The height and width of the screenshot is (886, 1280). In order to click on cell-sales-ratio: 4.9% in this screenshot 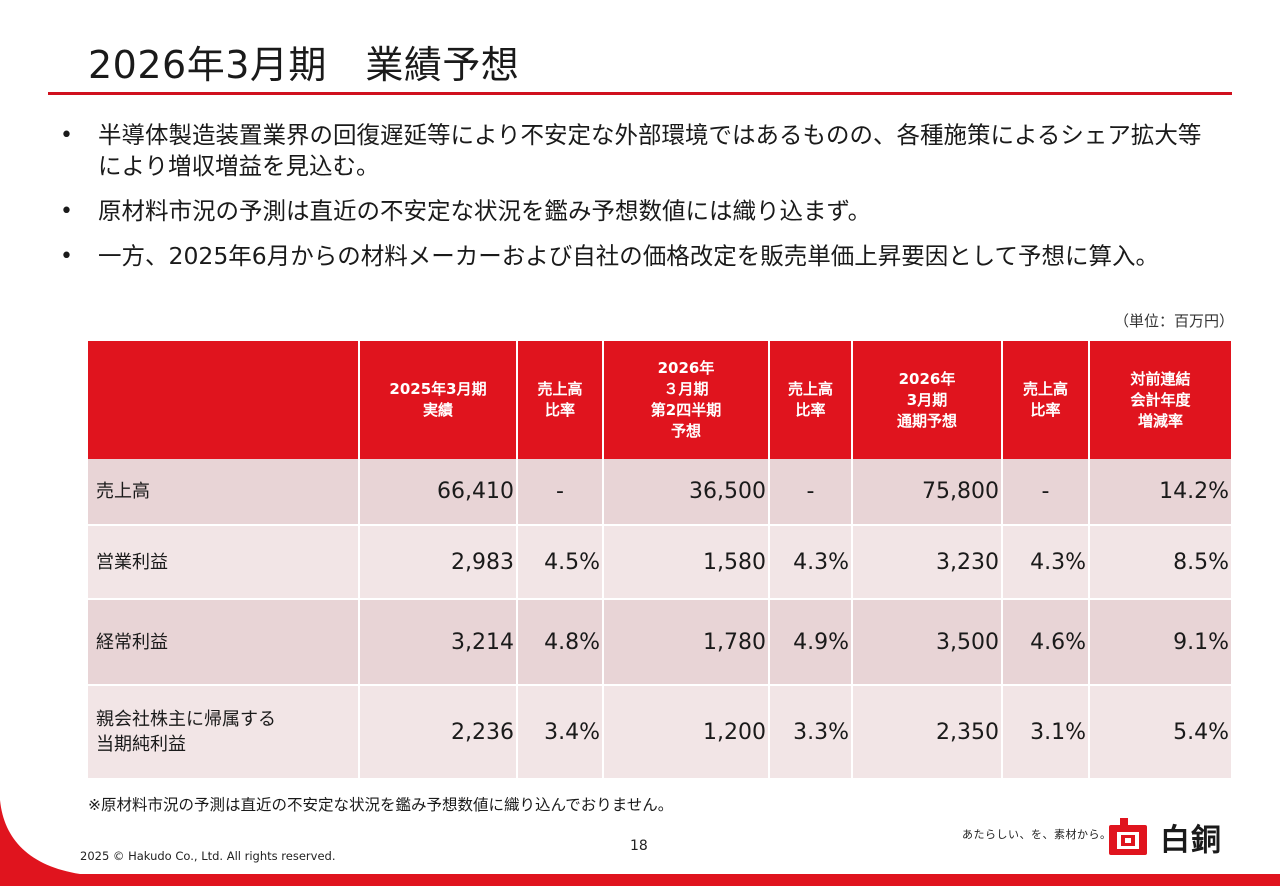, I will do `click(811, 642)`.